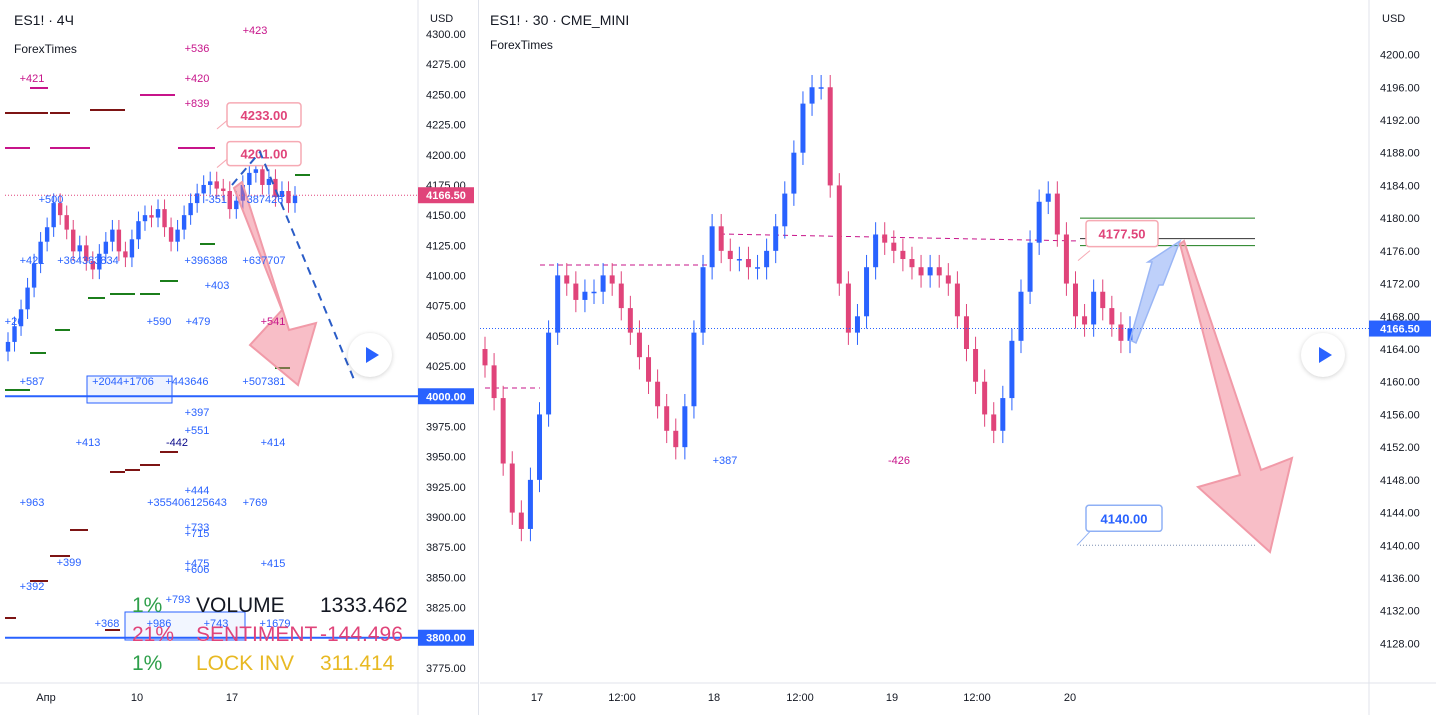  I want to click on stat-value: -144.496, so click(361, 634).